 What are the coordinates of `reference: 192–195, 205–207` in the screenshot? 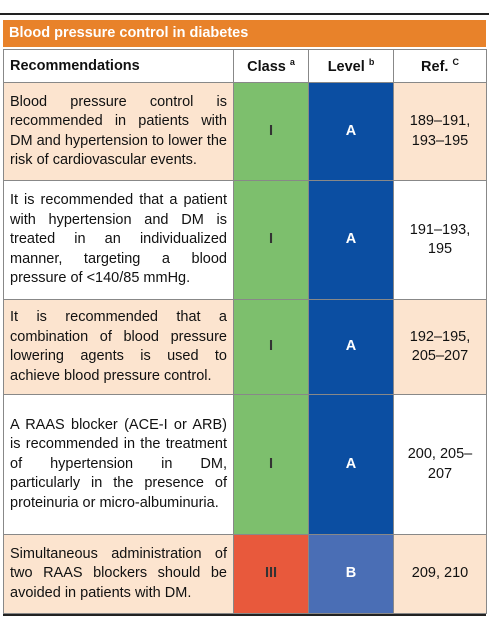 It's located at (440, 347).